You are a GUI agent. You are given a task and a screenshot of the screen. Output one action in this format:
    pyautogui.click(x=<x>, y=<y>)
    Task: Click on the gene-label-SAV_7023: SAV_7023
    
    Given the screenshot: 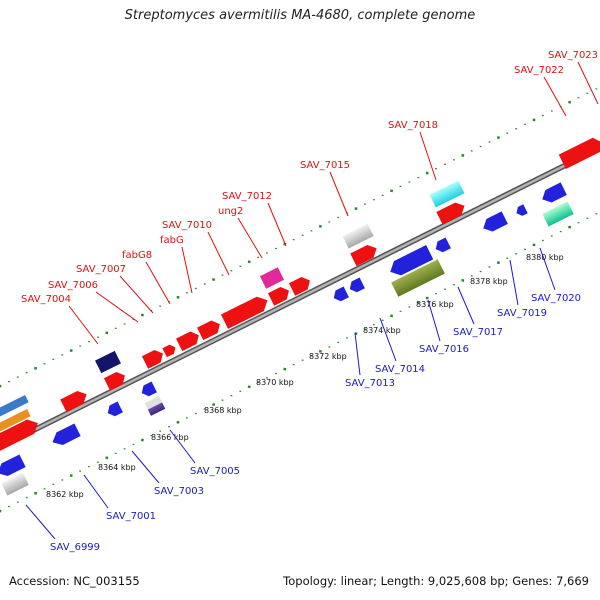 What is the action you would take?
    pyautogui.click(x=573, y=55)
    